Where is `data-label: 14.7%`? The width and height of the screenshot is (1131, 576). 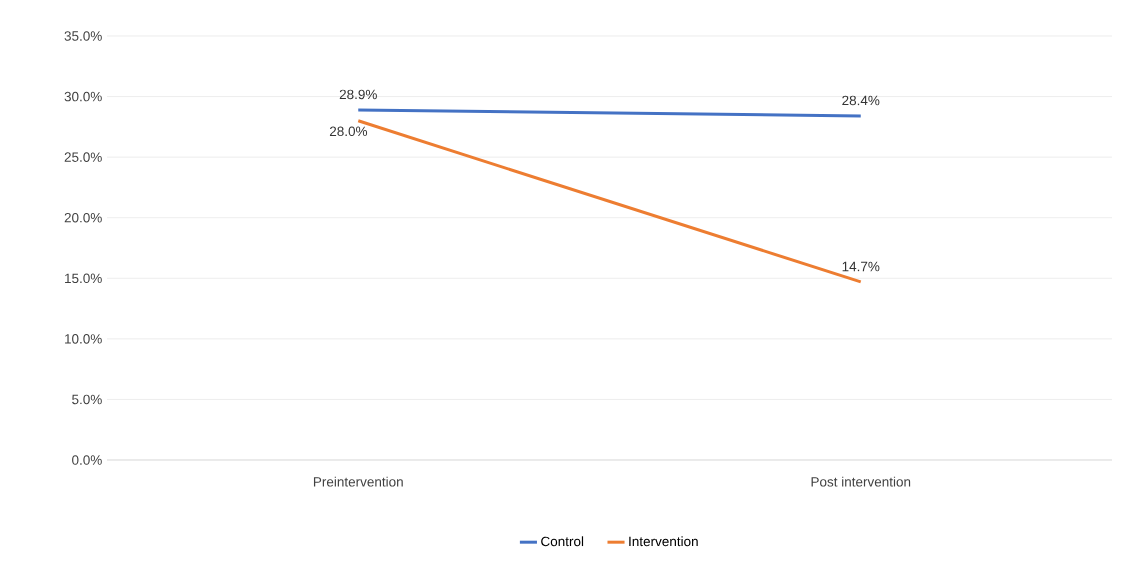 data-label: 14.7% is located at coordinates (861, 266).